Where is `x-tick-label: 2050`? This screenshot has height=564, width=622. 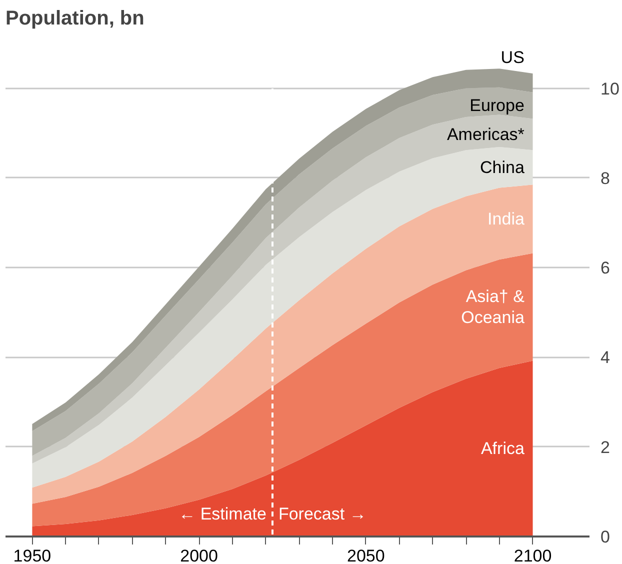
x-tick-label: 2050 is located at coordinates (366, 555).